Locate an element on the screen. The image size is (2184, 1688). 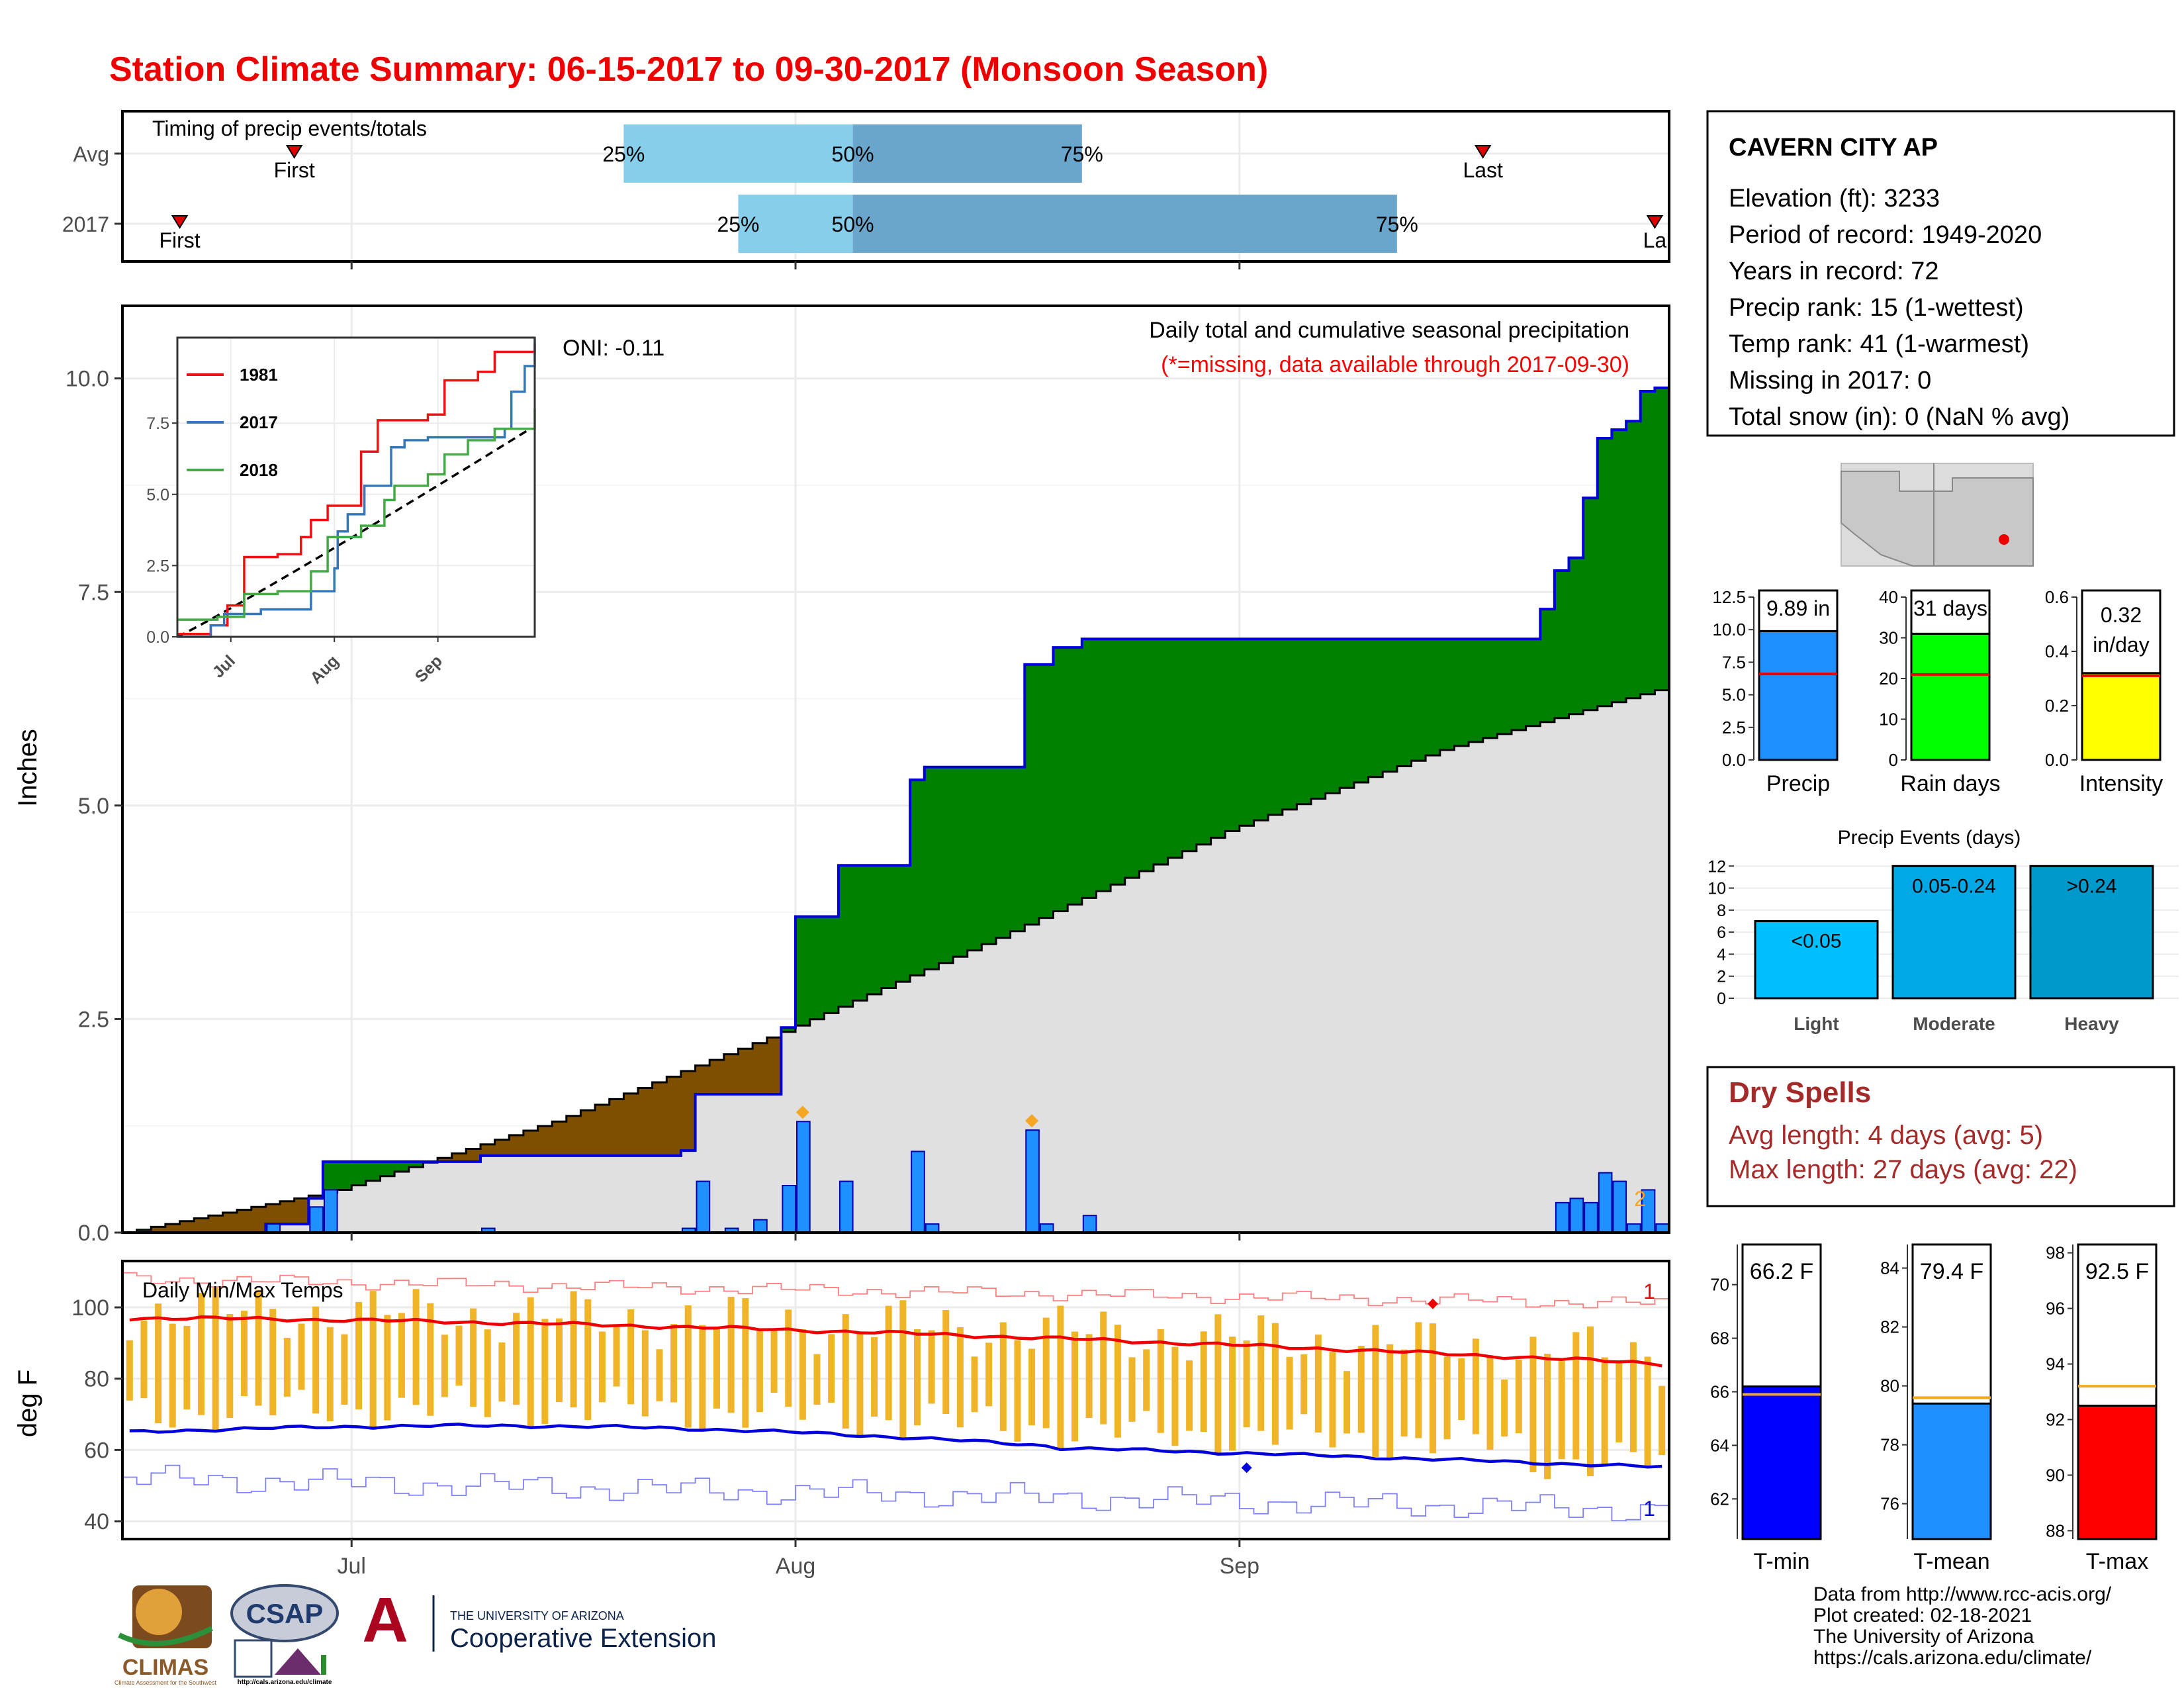
csap-mountain-icon is located at coordinates (298, 1661).